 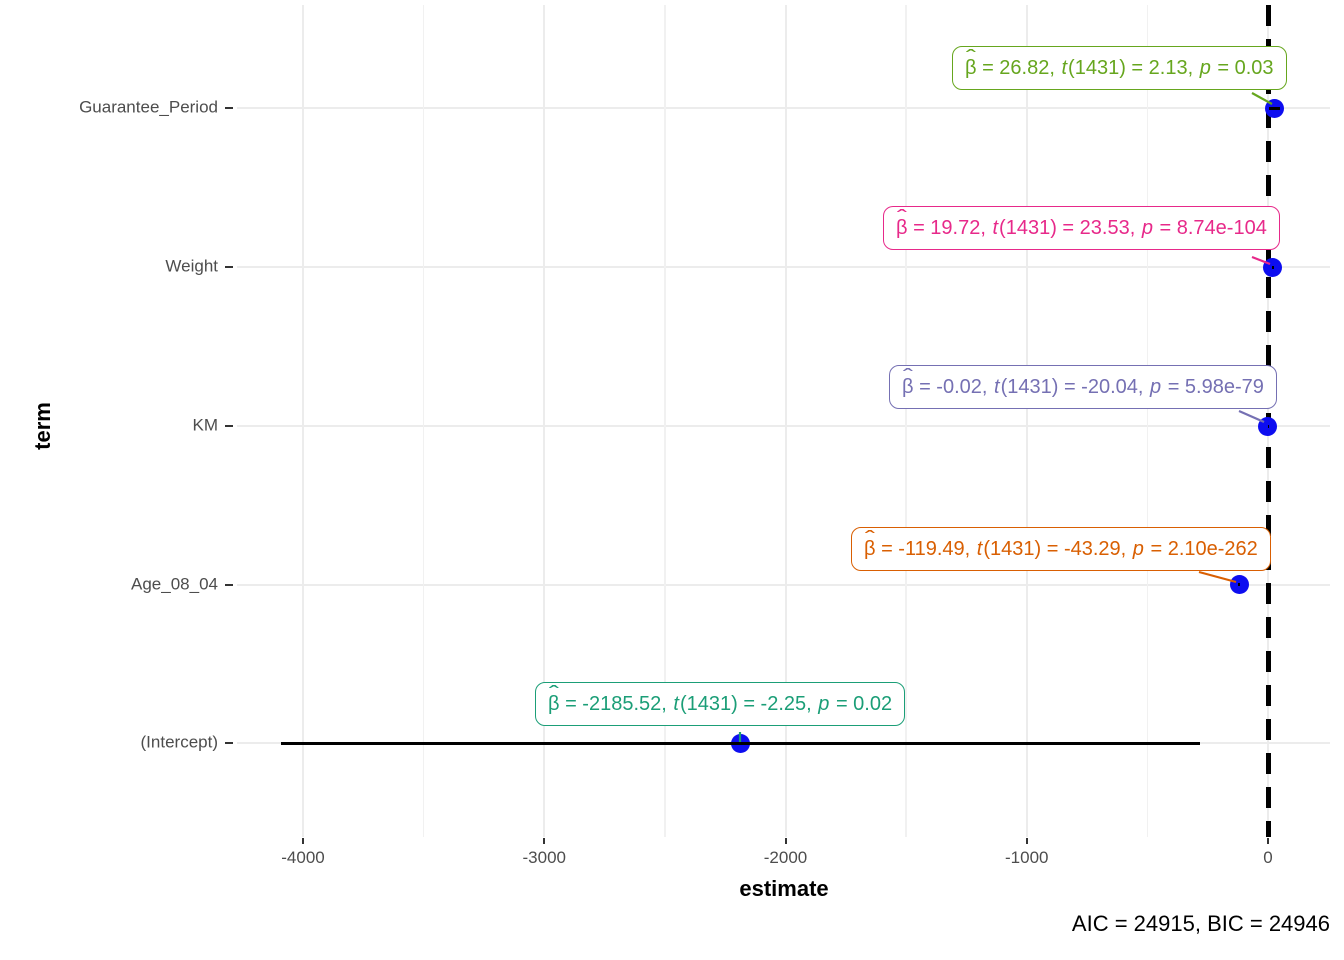 I want to click on x-tick-label: -2000, so click(x=785, y=857).